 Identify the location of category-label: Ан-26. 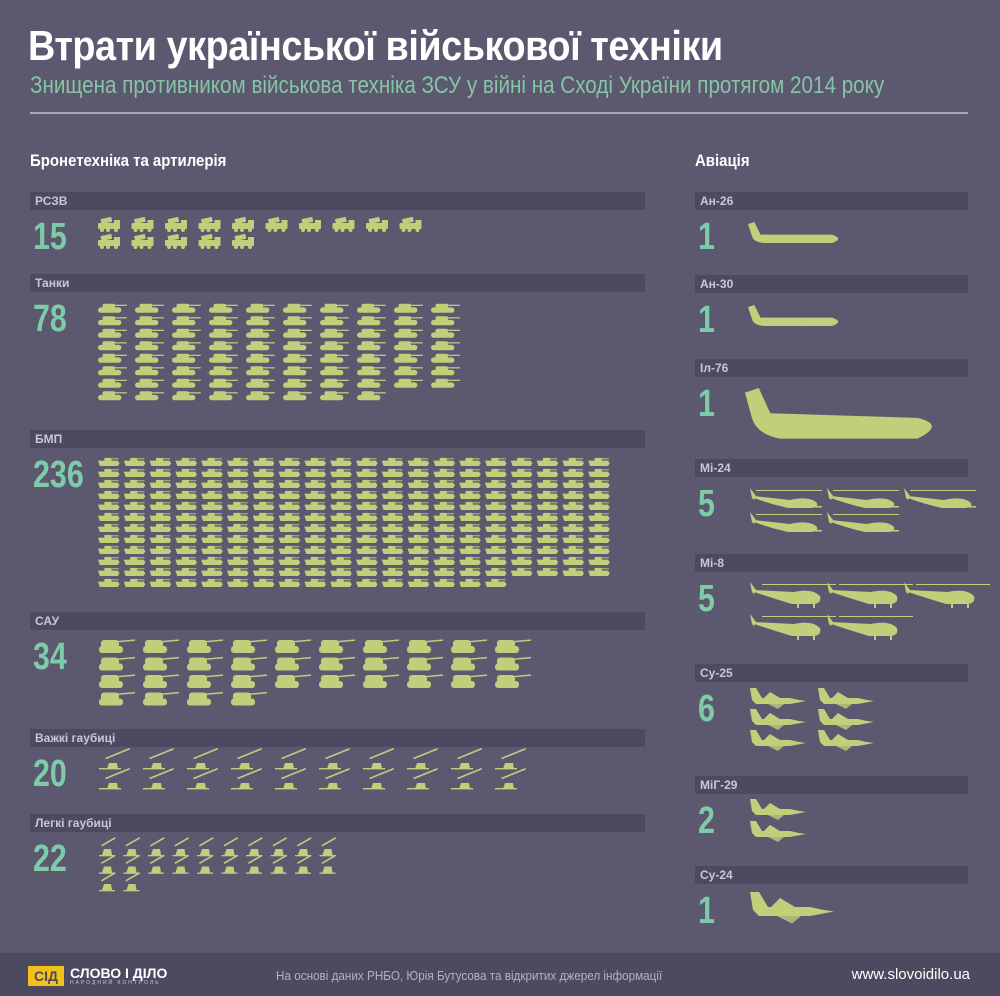
(831, 201).